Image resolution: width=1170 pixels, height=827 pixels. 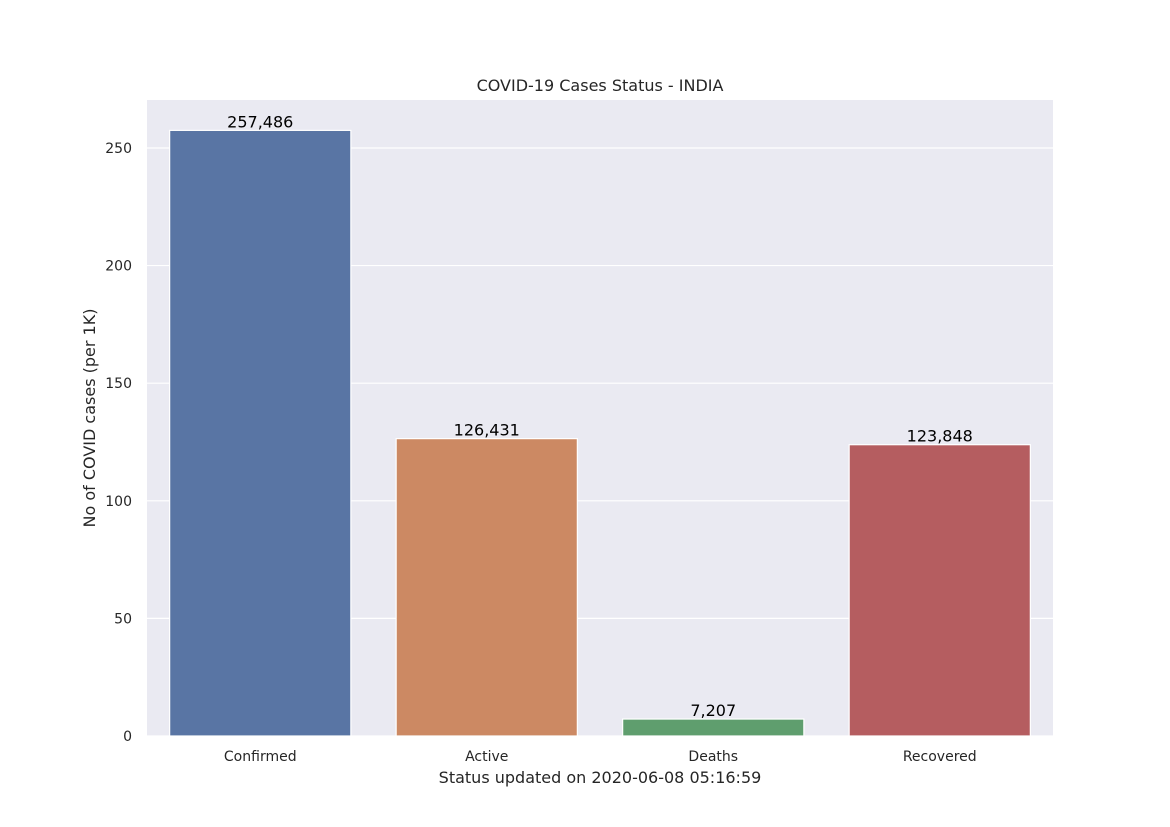 I want to click on x-tick-label: Active, so click(x=486, y=757).